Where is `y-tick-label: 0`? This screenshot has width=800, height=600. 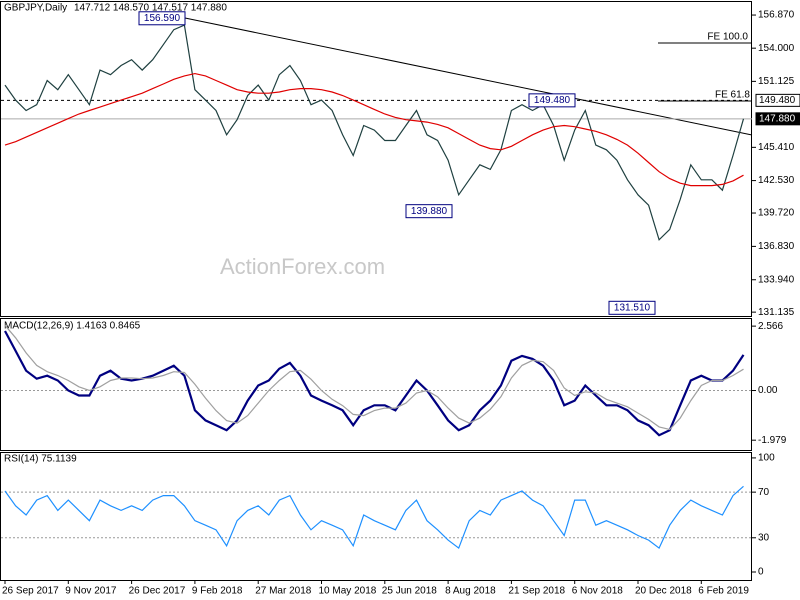 y-tick-label: 0 is located at coordinates (761, 572).